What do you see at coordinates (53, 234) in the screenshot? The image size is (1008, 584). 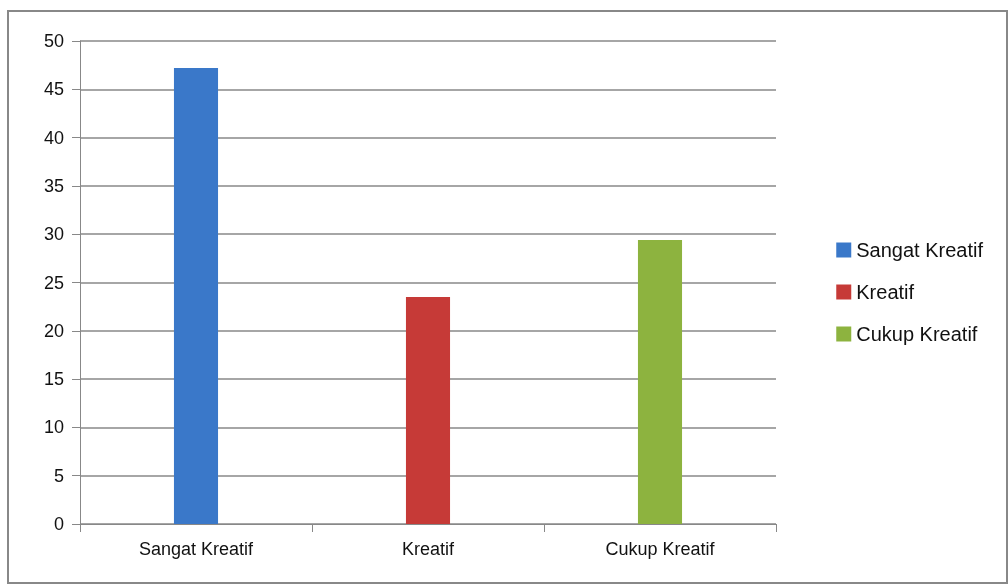 I see `y-tick-label: 30` at bounding box center [53, 234].